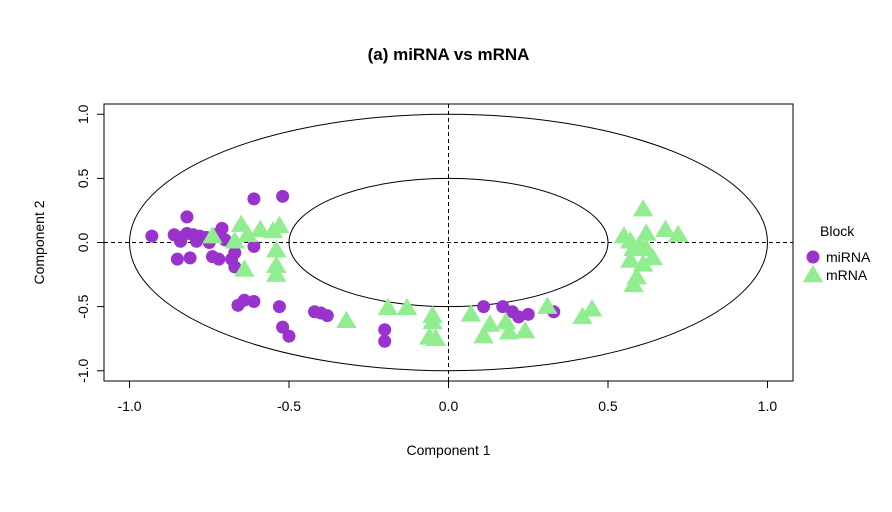 The height and width of the screenshot is (512, 892). I want to click on x-tick-label-2: 0.0, so click(449, 406).